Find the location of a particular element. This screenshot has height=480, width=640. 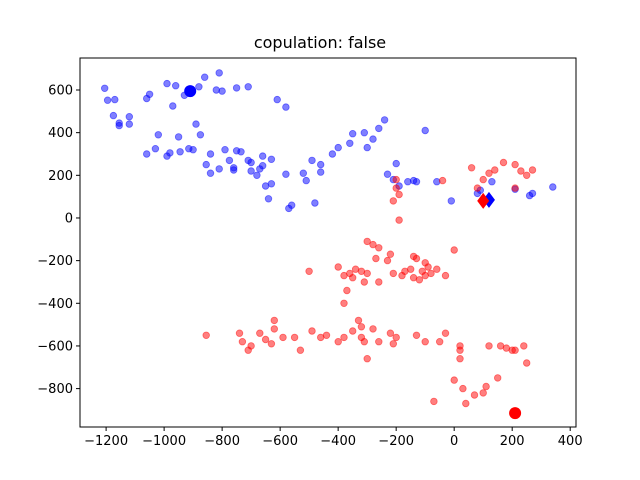

highlight-diamond-marker is located at coordinates (483, 200).